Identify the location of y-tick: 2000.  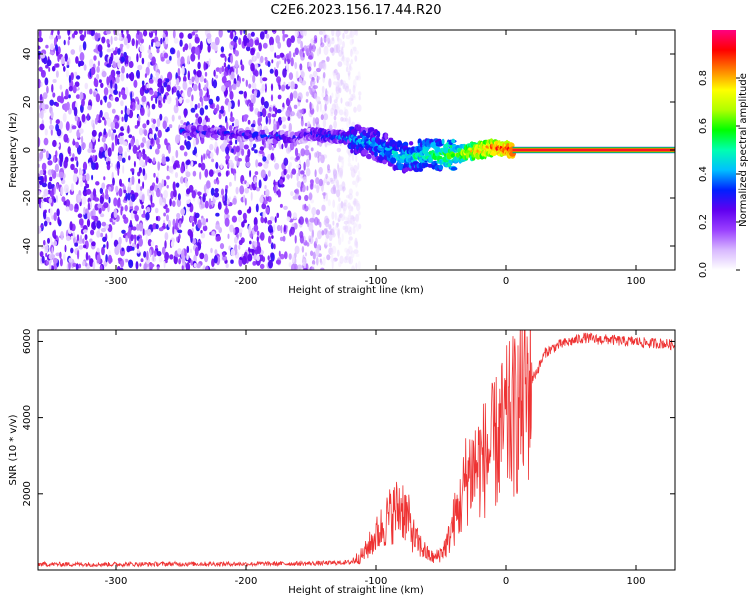
(348, 494).